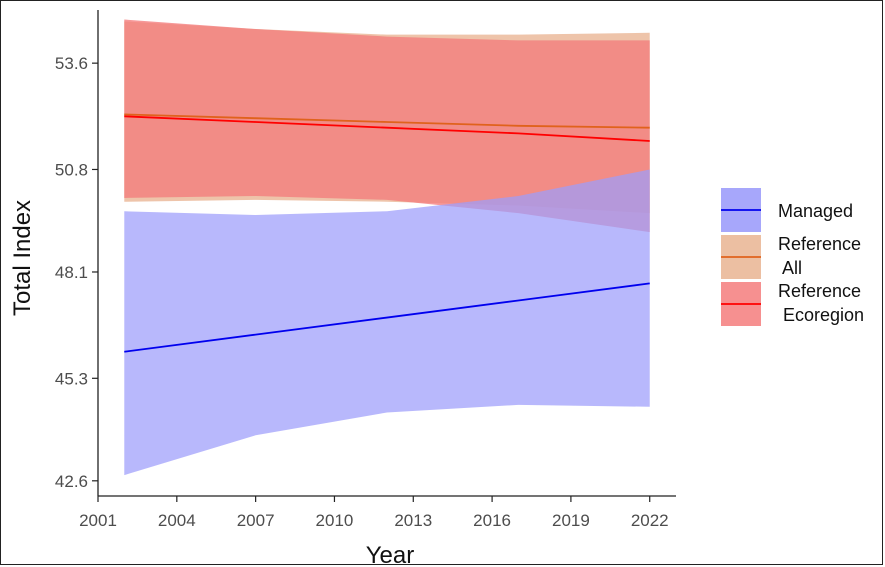  What do you see at coordinates (821, 315) in the screenshot?
I see `legend-label: Ecoregion` at bounding box center [821, 315].